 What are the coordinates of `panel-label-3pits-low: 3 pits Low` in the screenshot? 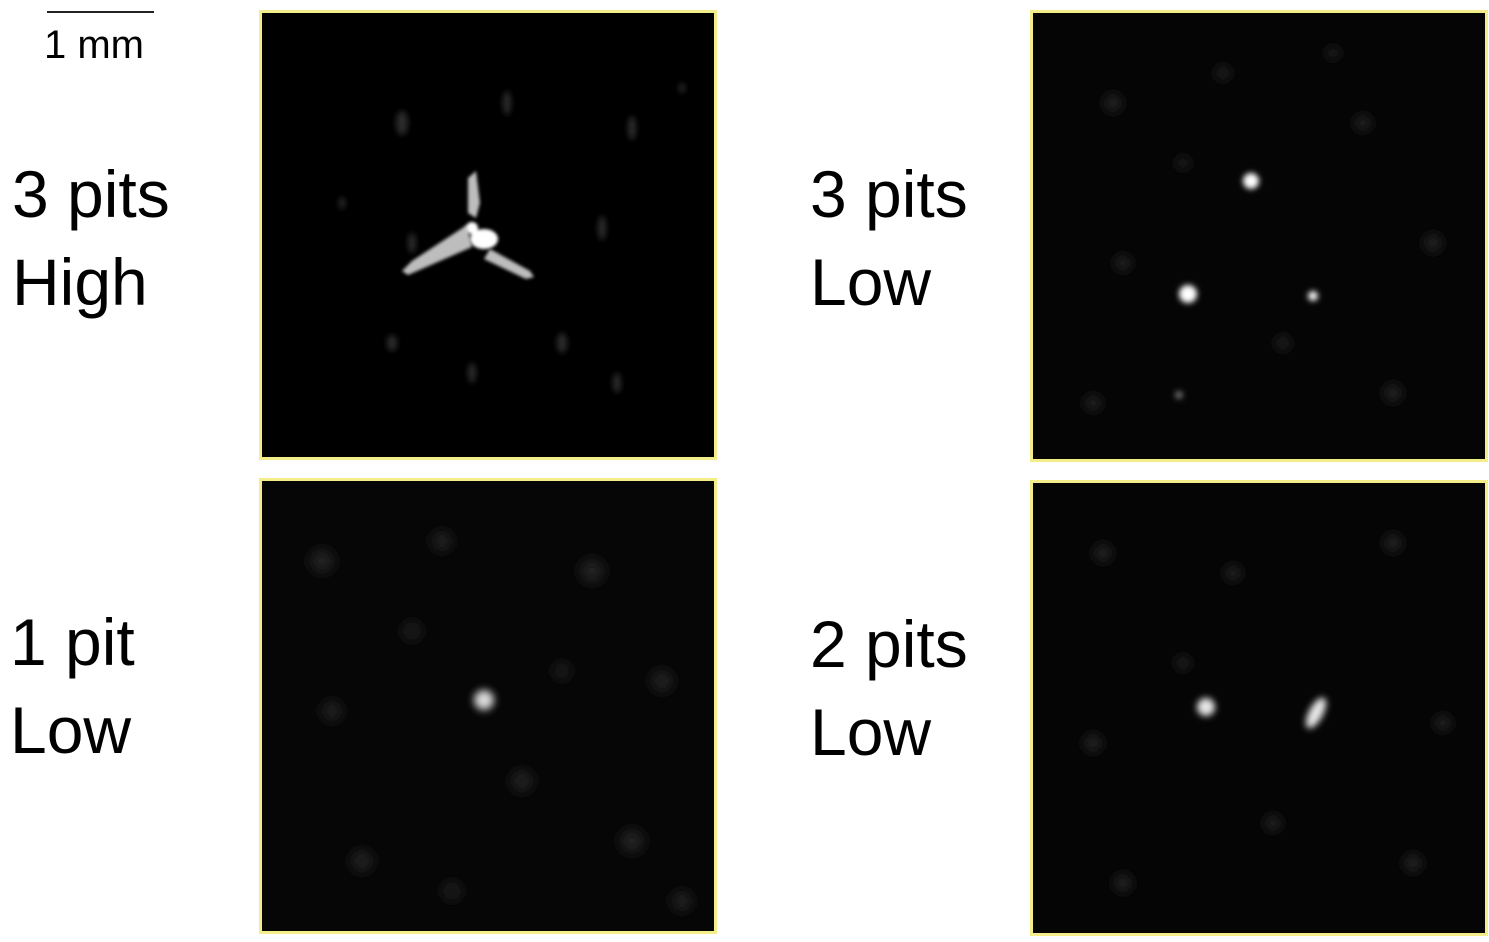 It's located at (889, 238).